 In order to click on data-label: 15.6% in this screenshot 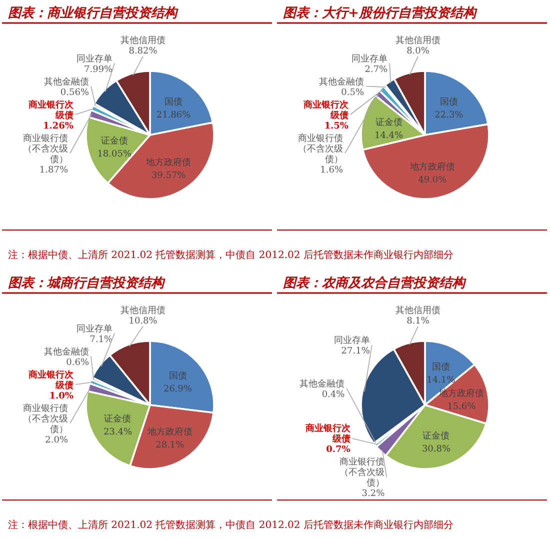, I will do `click(461, 407)`.